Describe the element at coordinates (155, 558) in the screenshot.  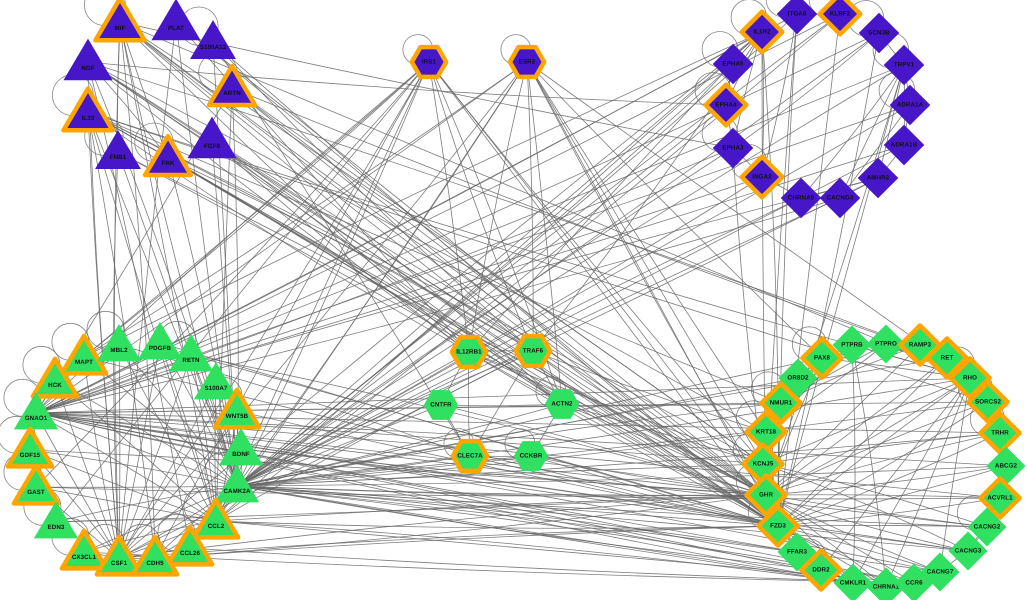
I see `graph-node-cdh5: CDH5` at that location.